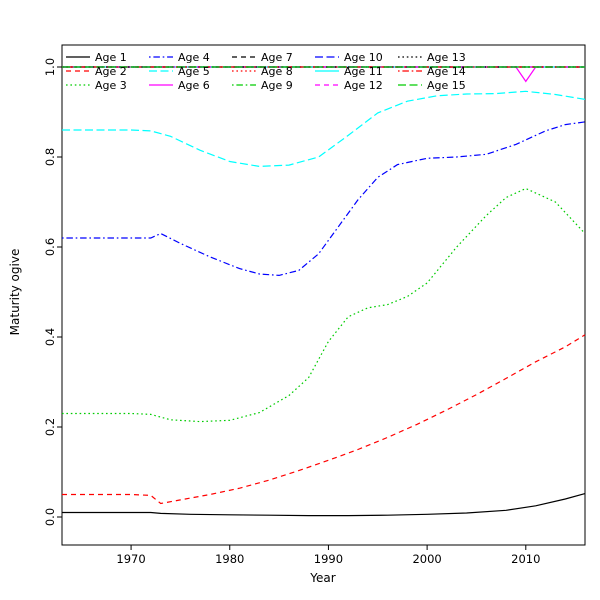 This screenshot has width=600, height=600. I want to click on legend-label: Age 4, so click(194, 57).